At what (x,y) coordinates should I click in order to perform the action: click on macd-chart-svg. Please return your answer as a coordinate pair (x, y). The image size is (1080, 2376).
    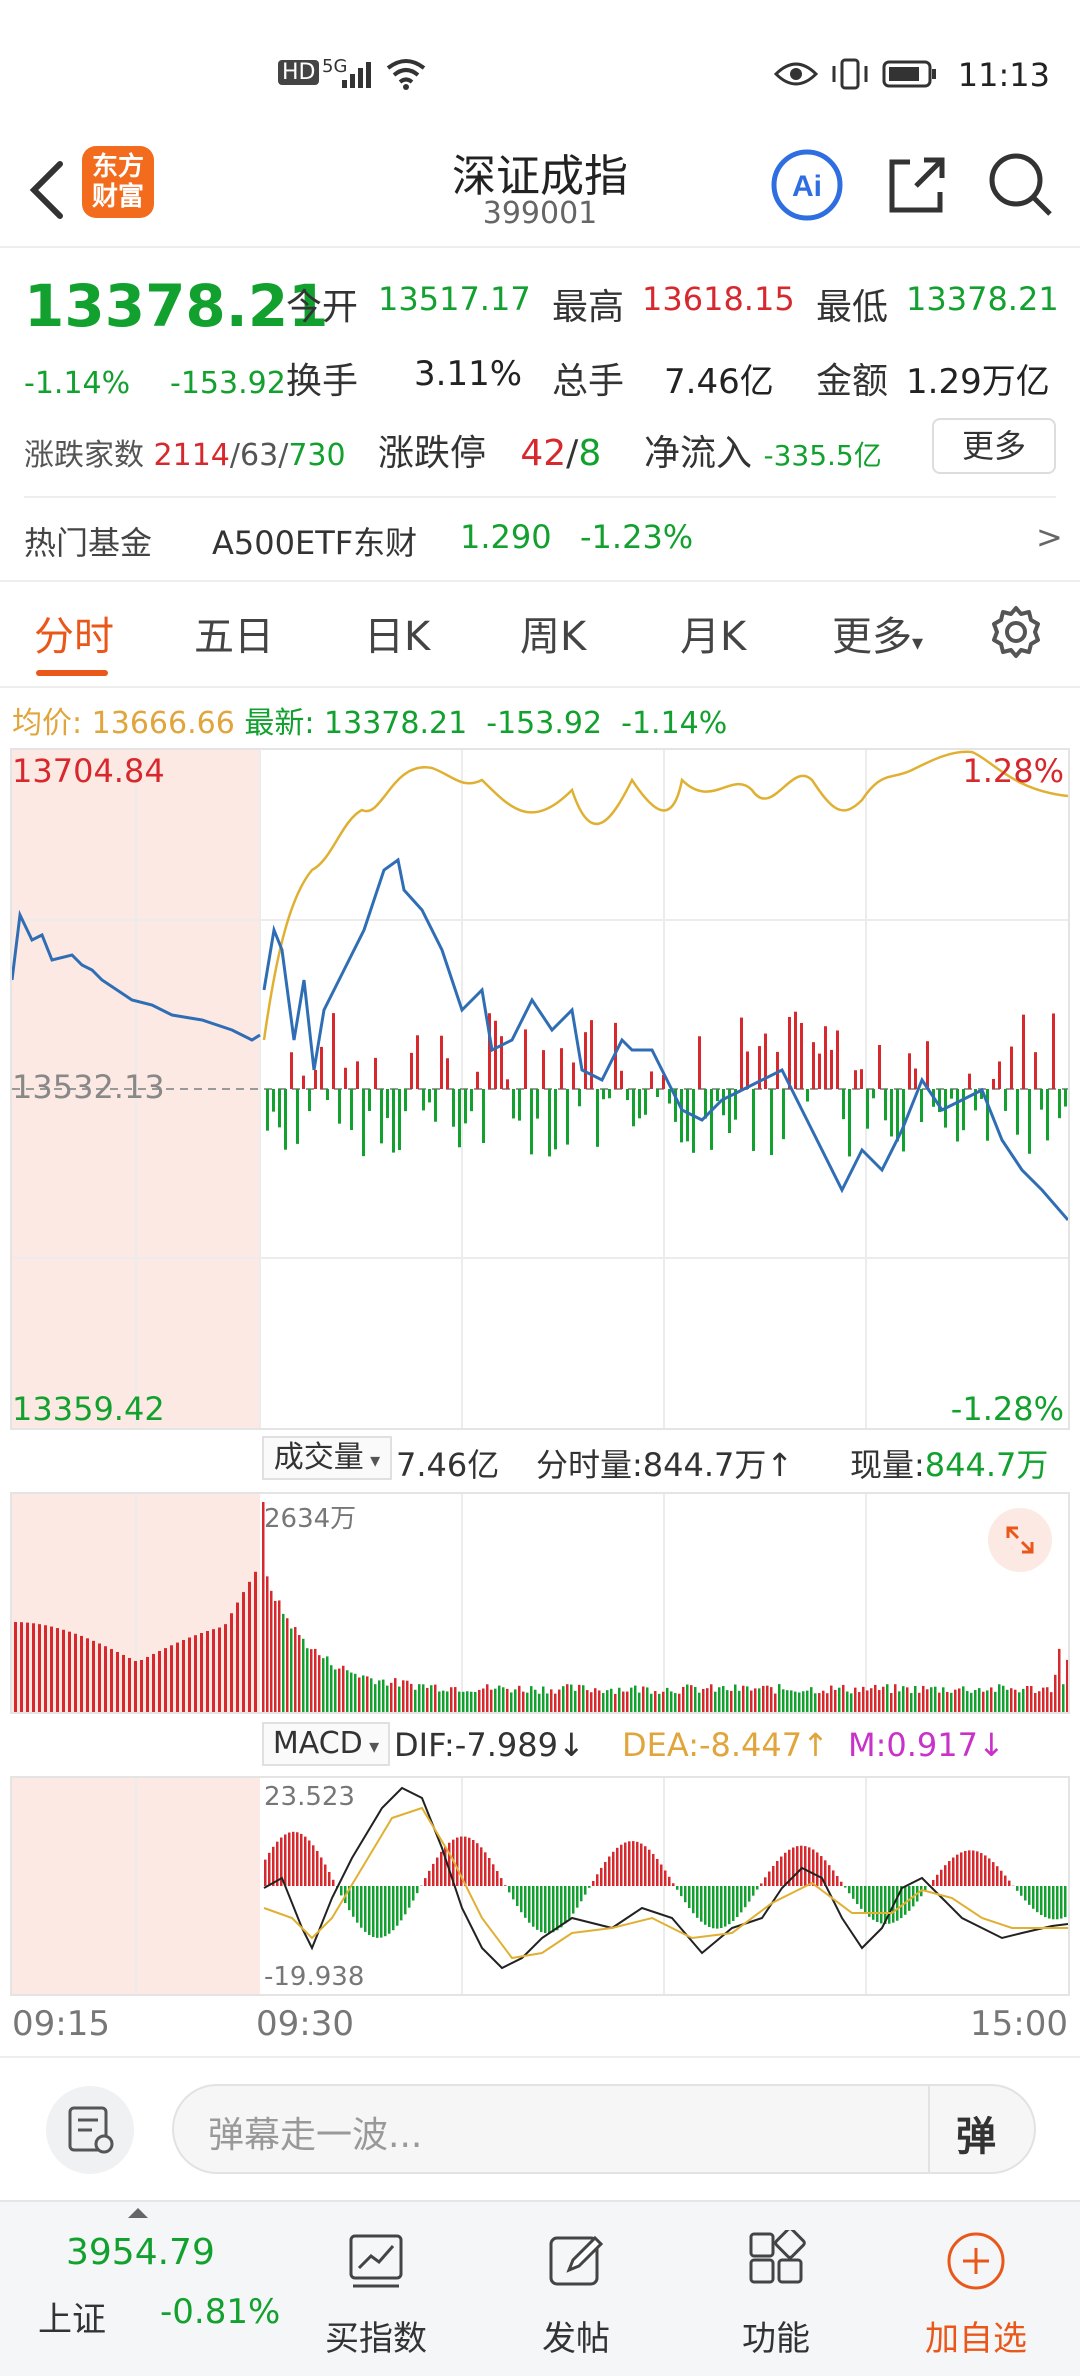
    Looking at the image, I should click on (540, 1886).